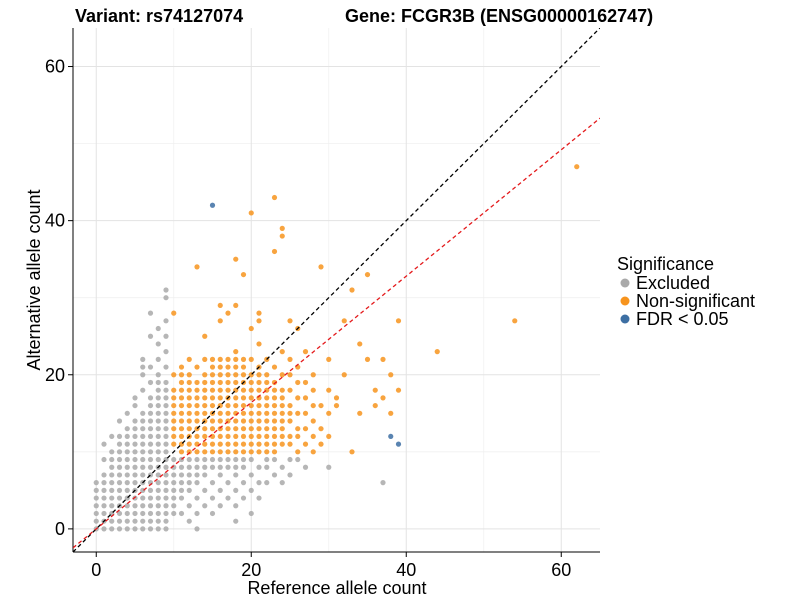  I want to click on chart-title-gene: Gene: FCGR3B (ENSG00000162747), so click(499, 16).